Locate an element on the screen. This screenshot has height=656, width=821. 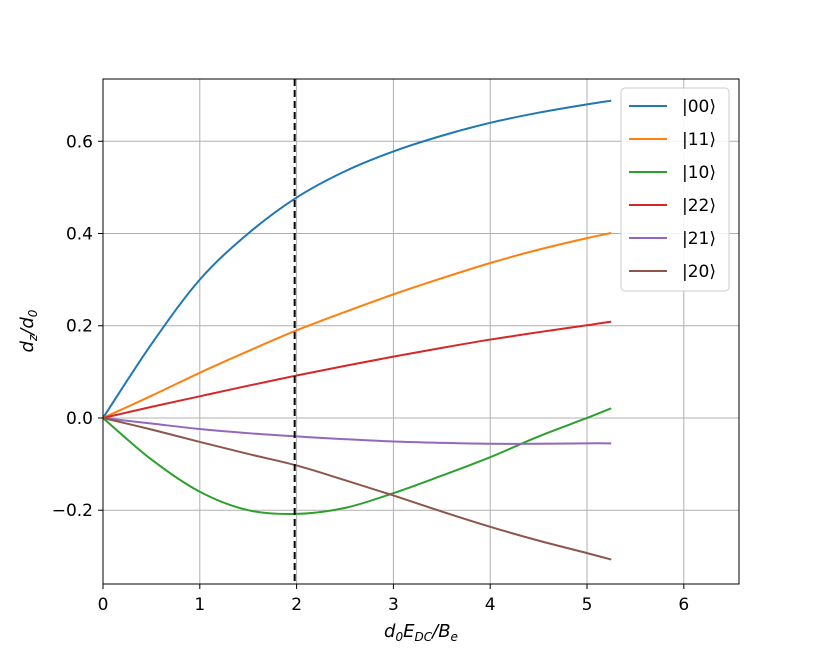
y-axis-ticks: −0.2 0.0 0.2 0.4 0.6 is located at coordinates (77, 326).